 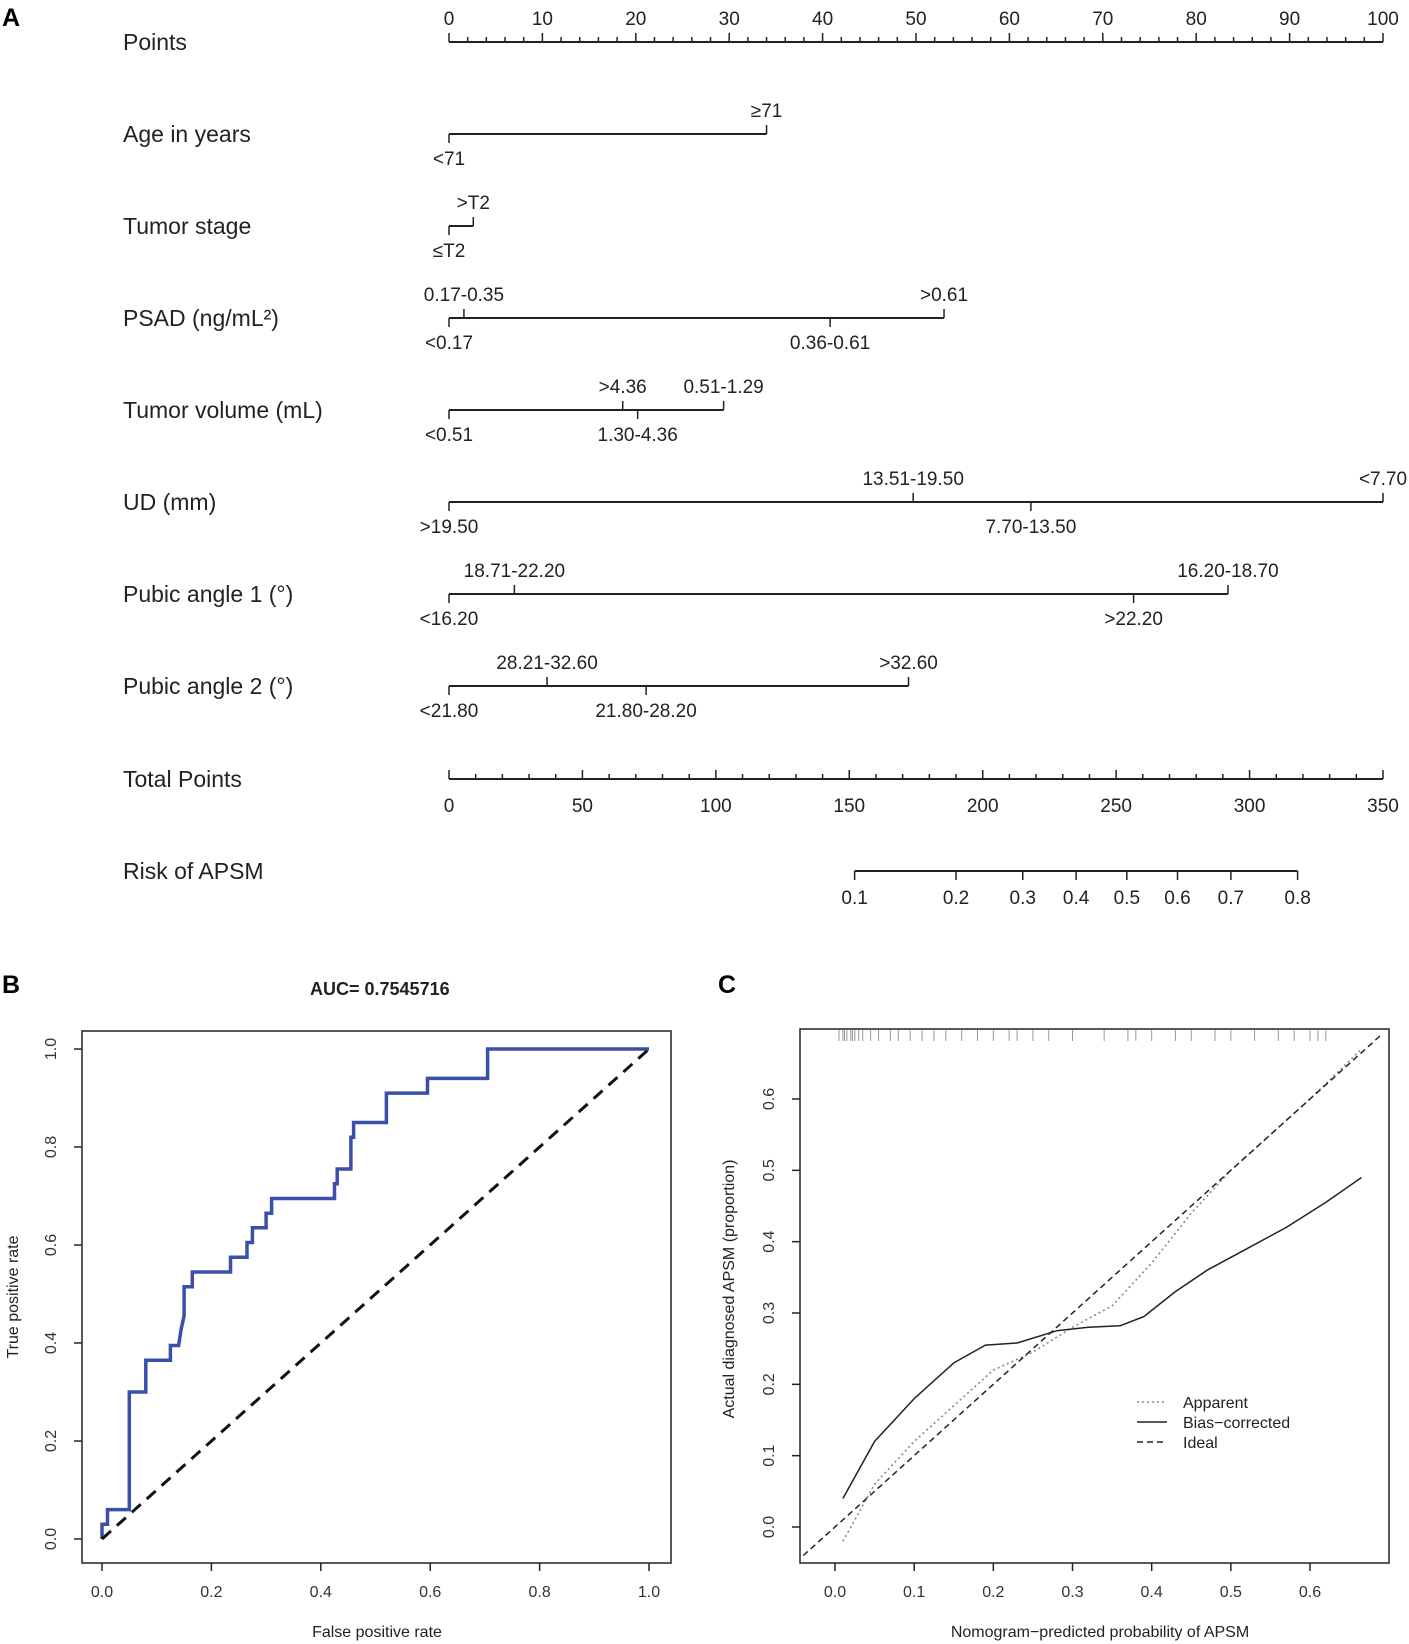 I want to click on total-points-tick-label: 200, so click(x=983, y=806).